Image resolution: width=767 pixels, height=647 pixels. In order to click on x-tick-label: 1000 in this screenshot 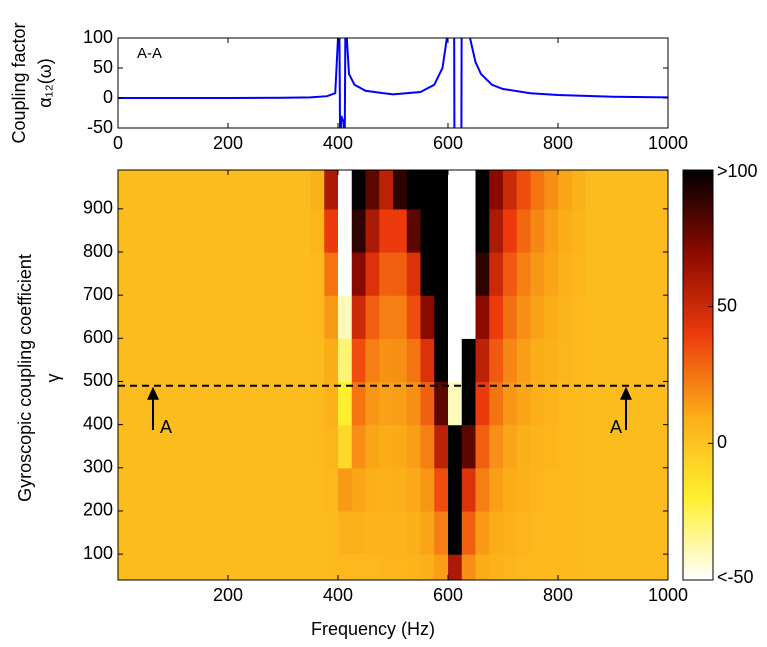, I will do `click(668, 595)`.